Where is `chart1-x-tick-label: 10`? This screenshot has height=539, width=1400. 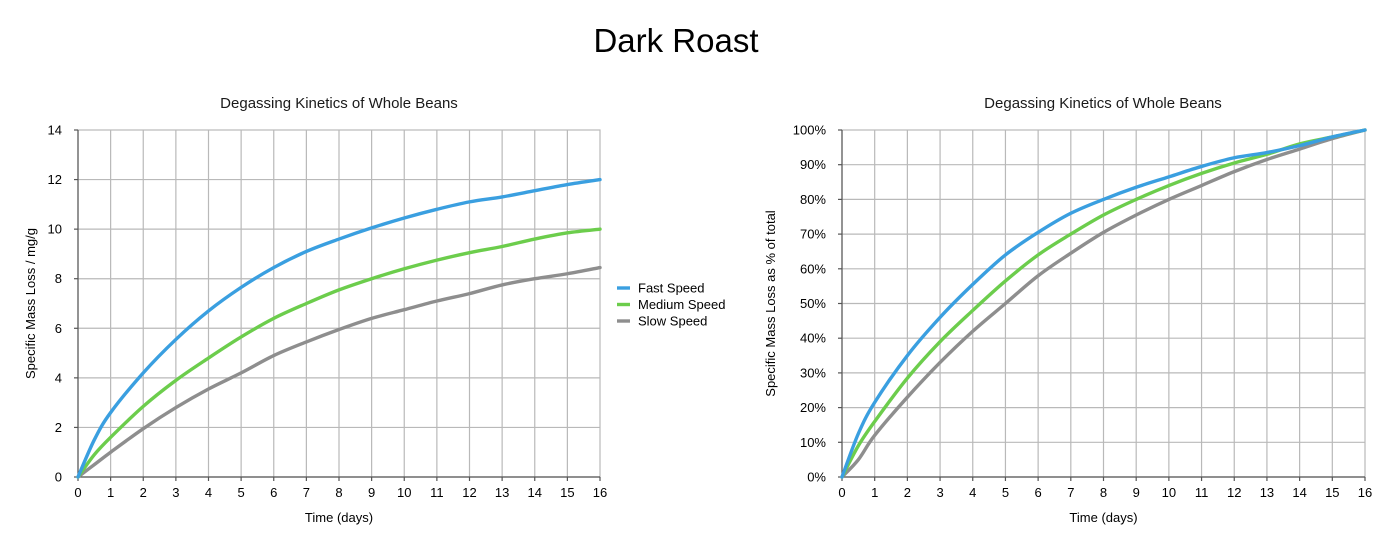
chart1-x-tick-label: 10 is located at coordinates (404, 492).